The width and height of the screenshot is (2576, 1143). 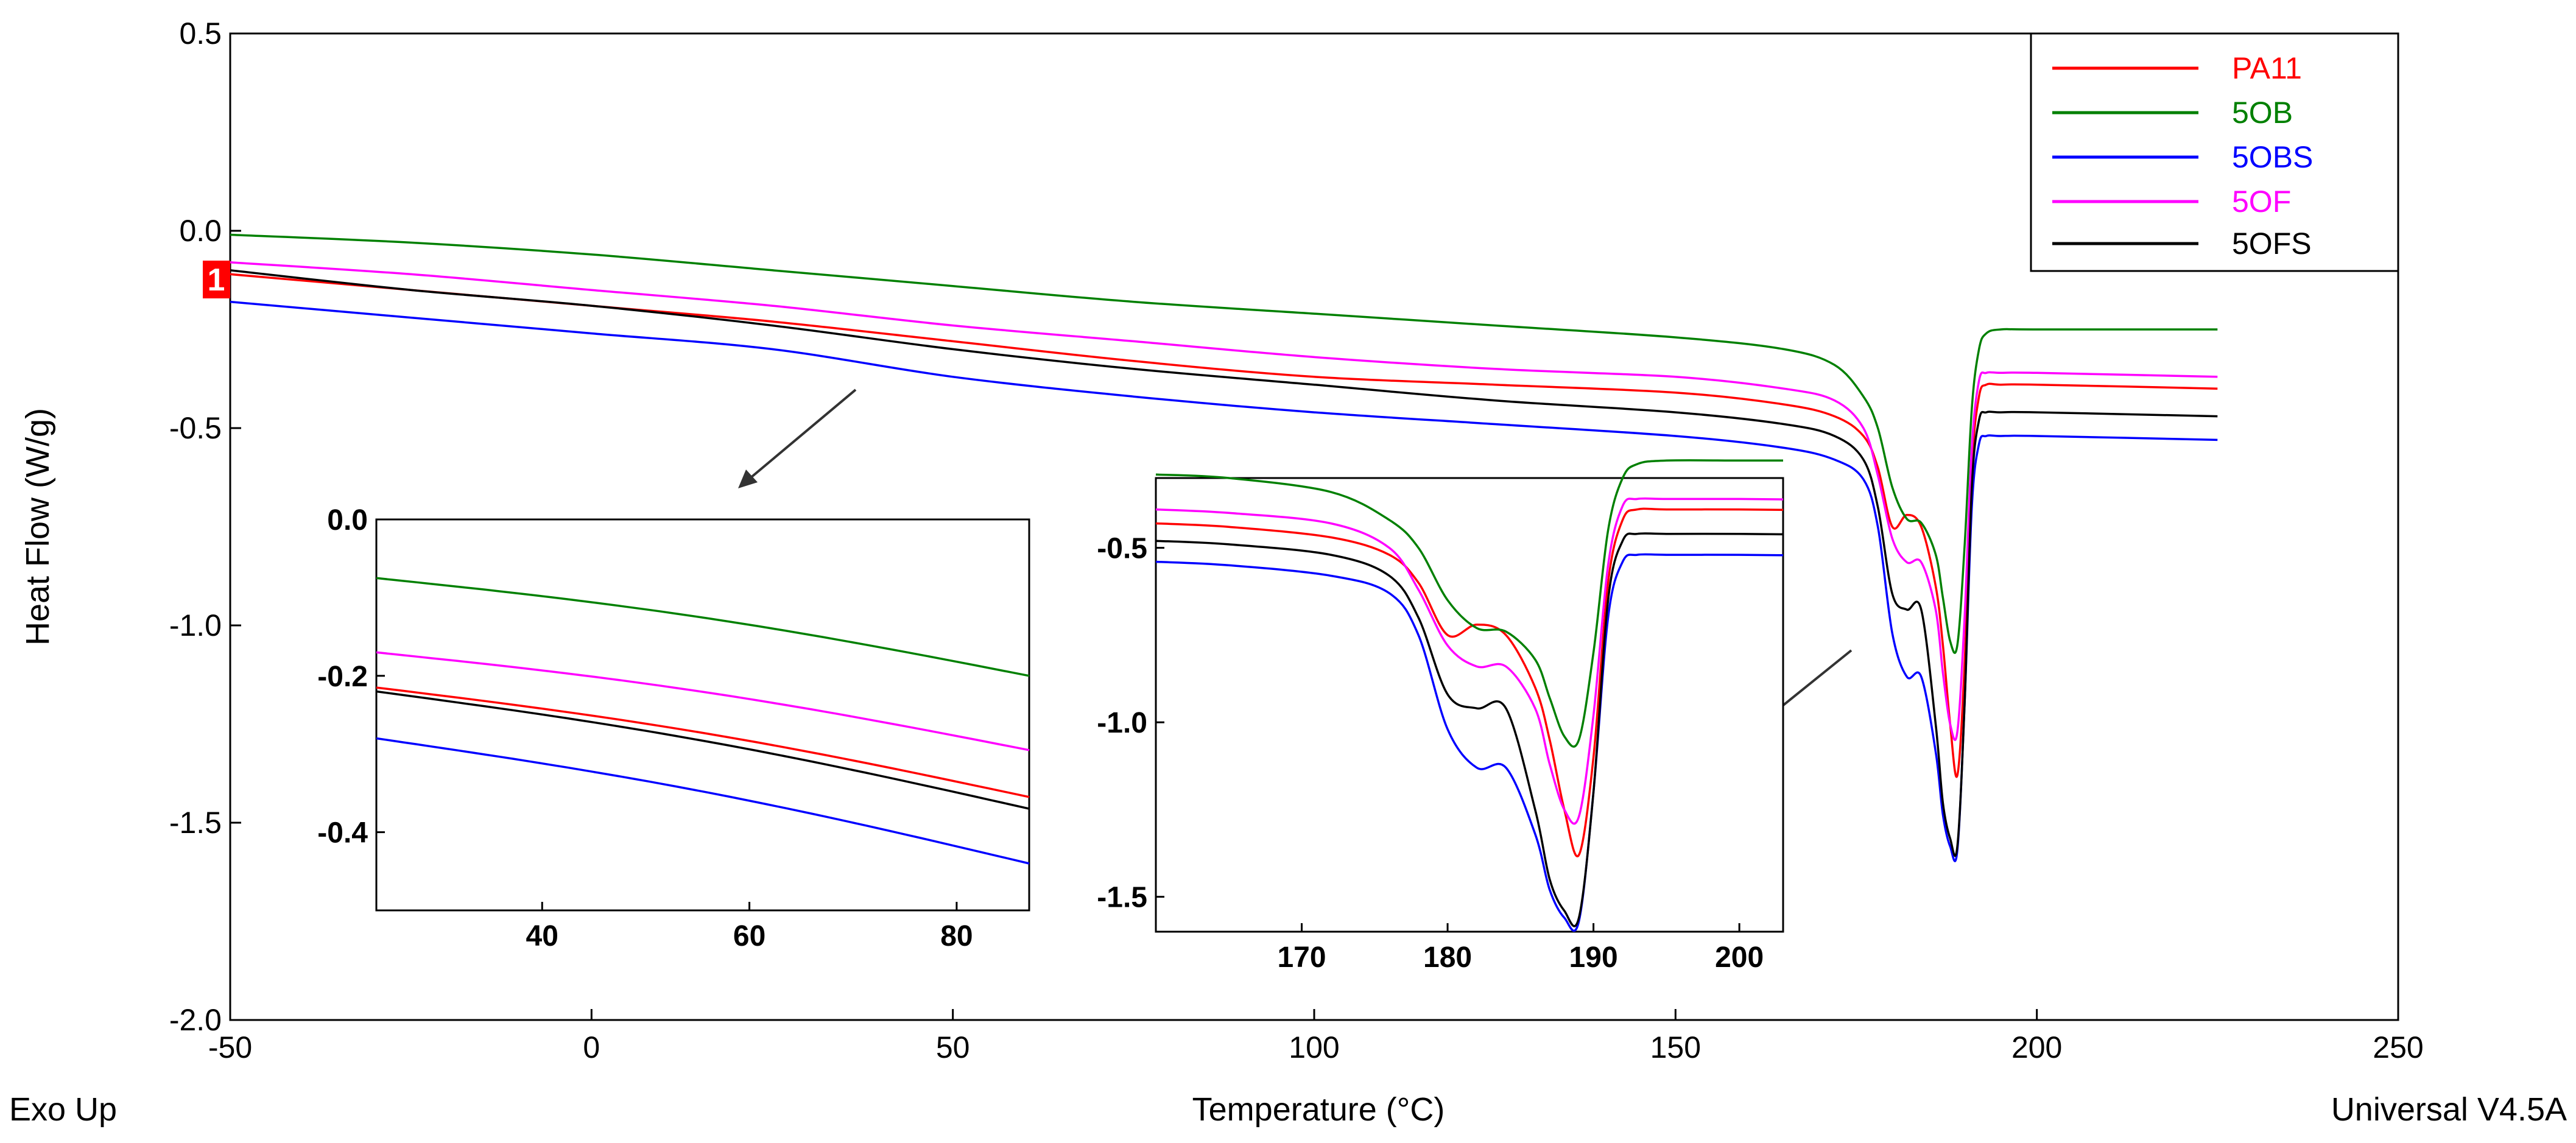 What do you see at coordinates (1318, 1109) in the screenshot?
I see `x-axis-label: Temperature (°C)` at bounding box center [1318, 1109].